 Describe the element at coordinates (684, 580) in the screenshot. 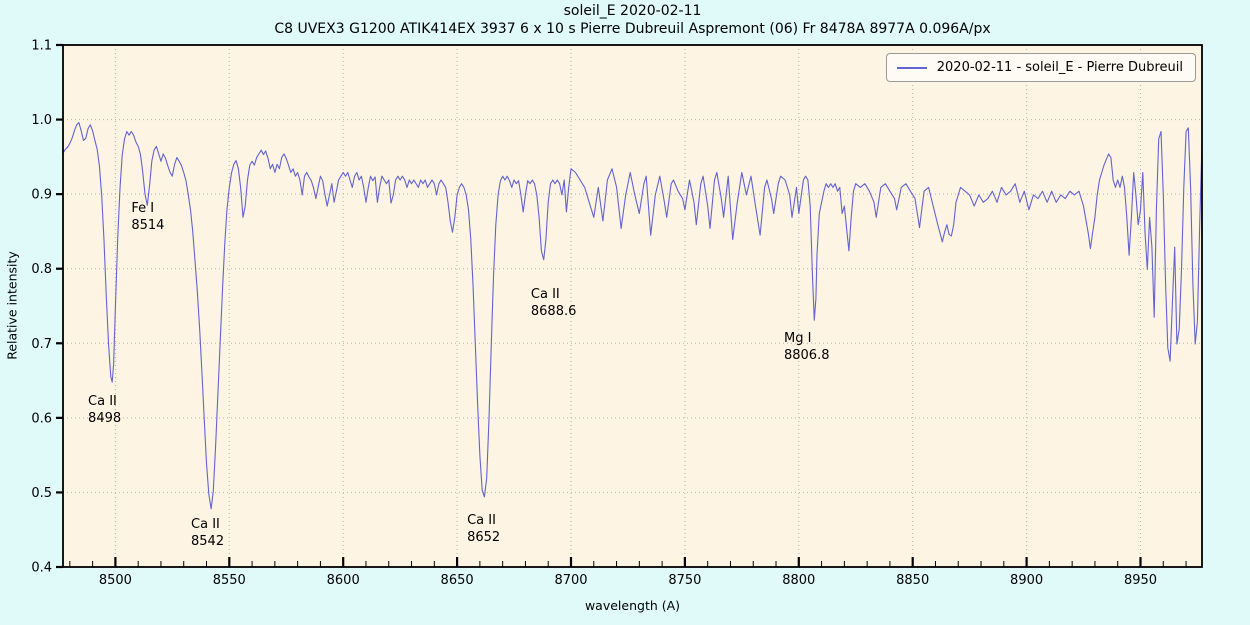

I see `x-tick-label: 8750` at that location.